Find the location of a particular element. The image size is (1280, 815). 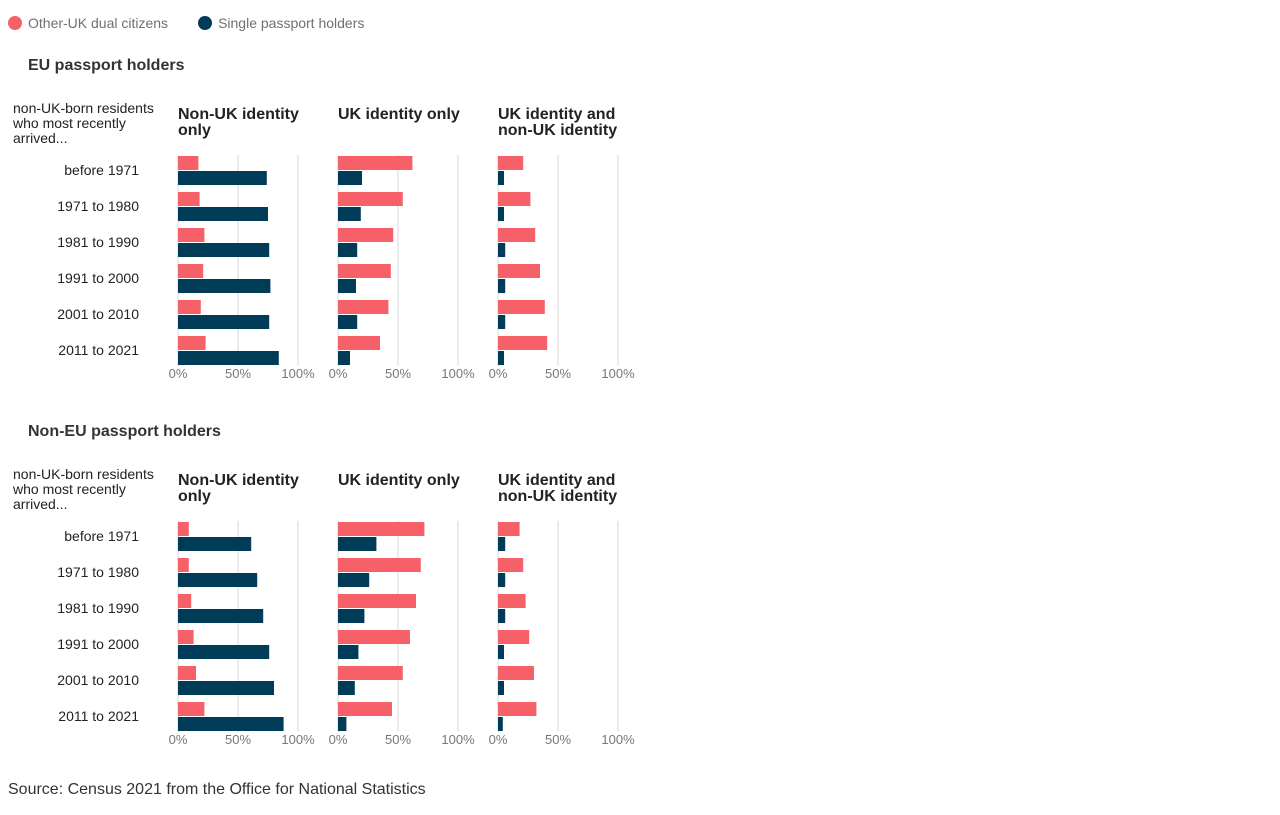

group-title: Non-EU passport holders is located at coordinates (124, 431).